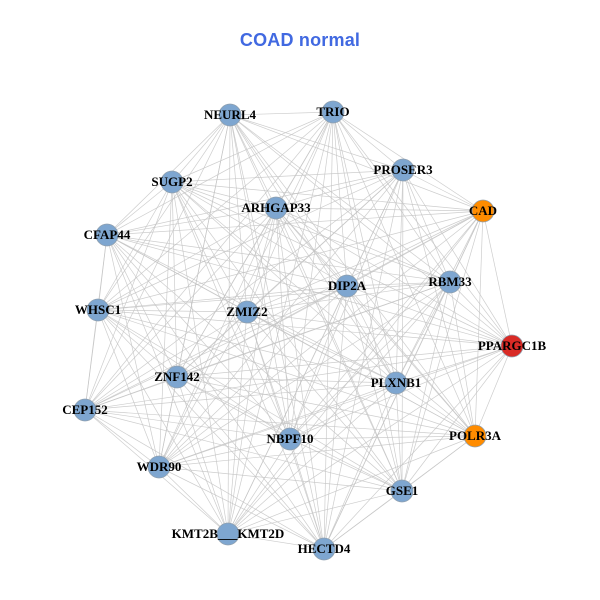 This screenshot has width=600, height=600. Describe the element at coordinates (276, 208) in the screenshot. I see `network-node-arhgap33` at that location.